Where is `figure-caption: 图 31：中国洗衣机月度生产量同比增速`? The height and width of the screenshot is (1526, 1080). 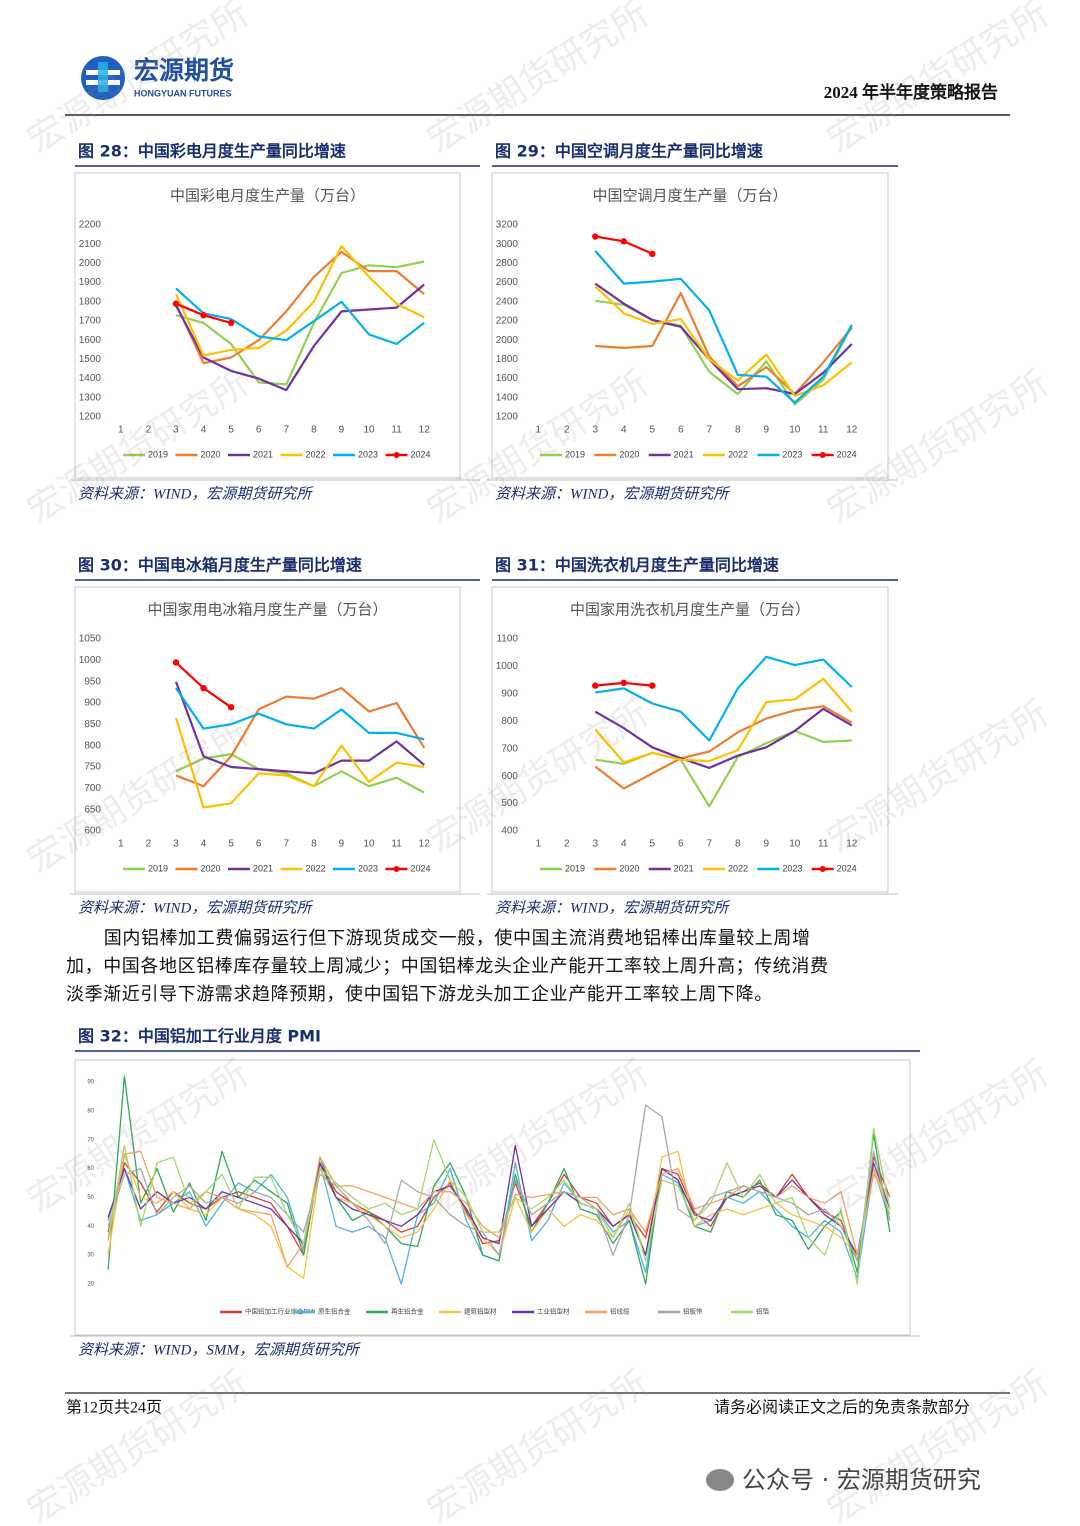 figure-caption: 图 31：中国洗衣机月度生产量同比增速 is located at coordinates (637, 565).